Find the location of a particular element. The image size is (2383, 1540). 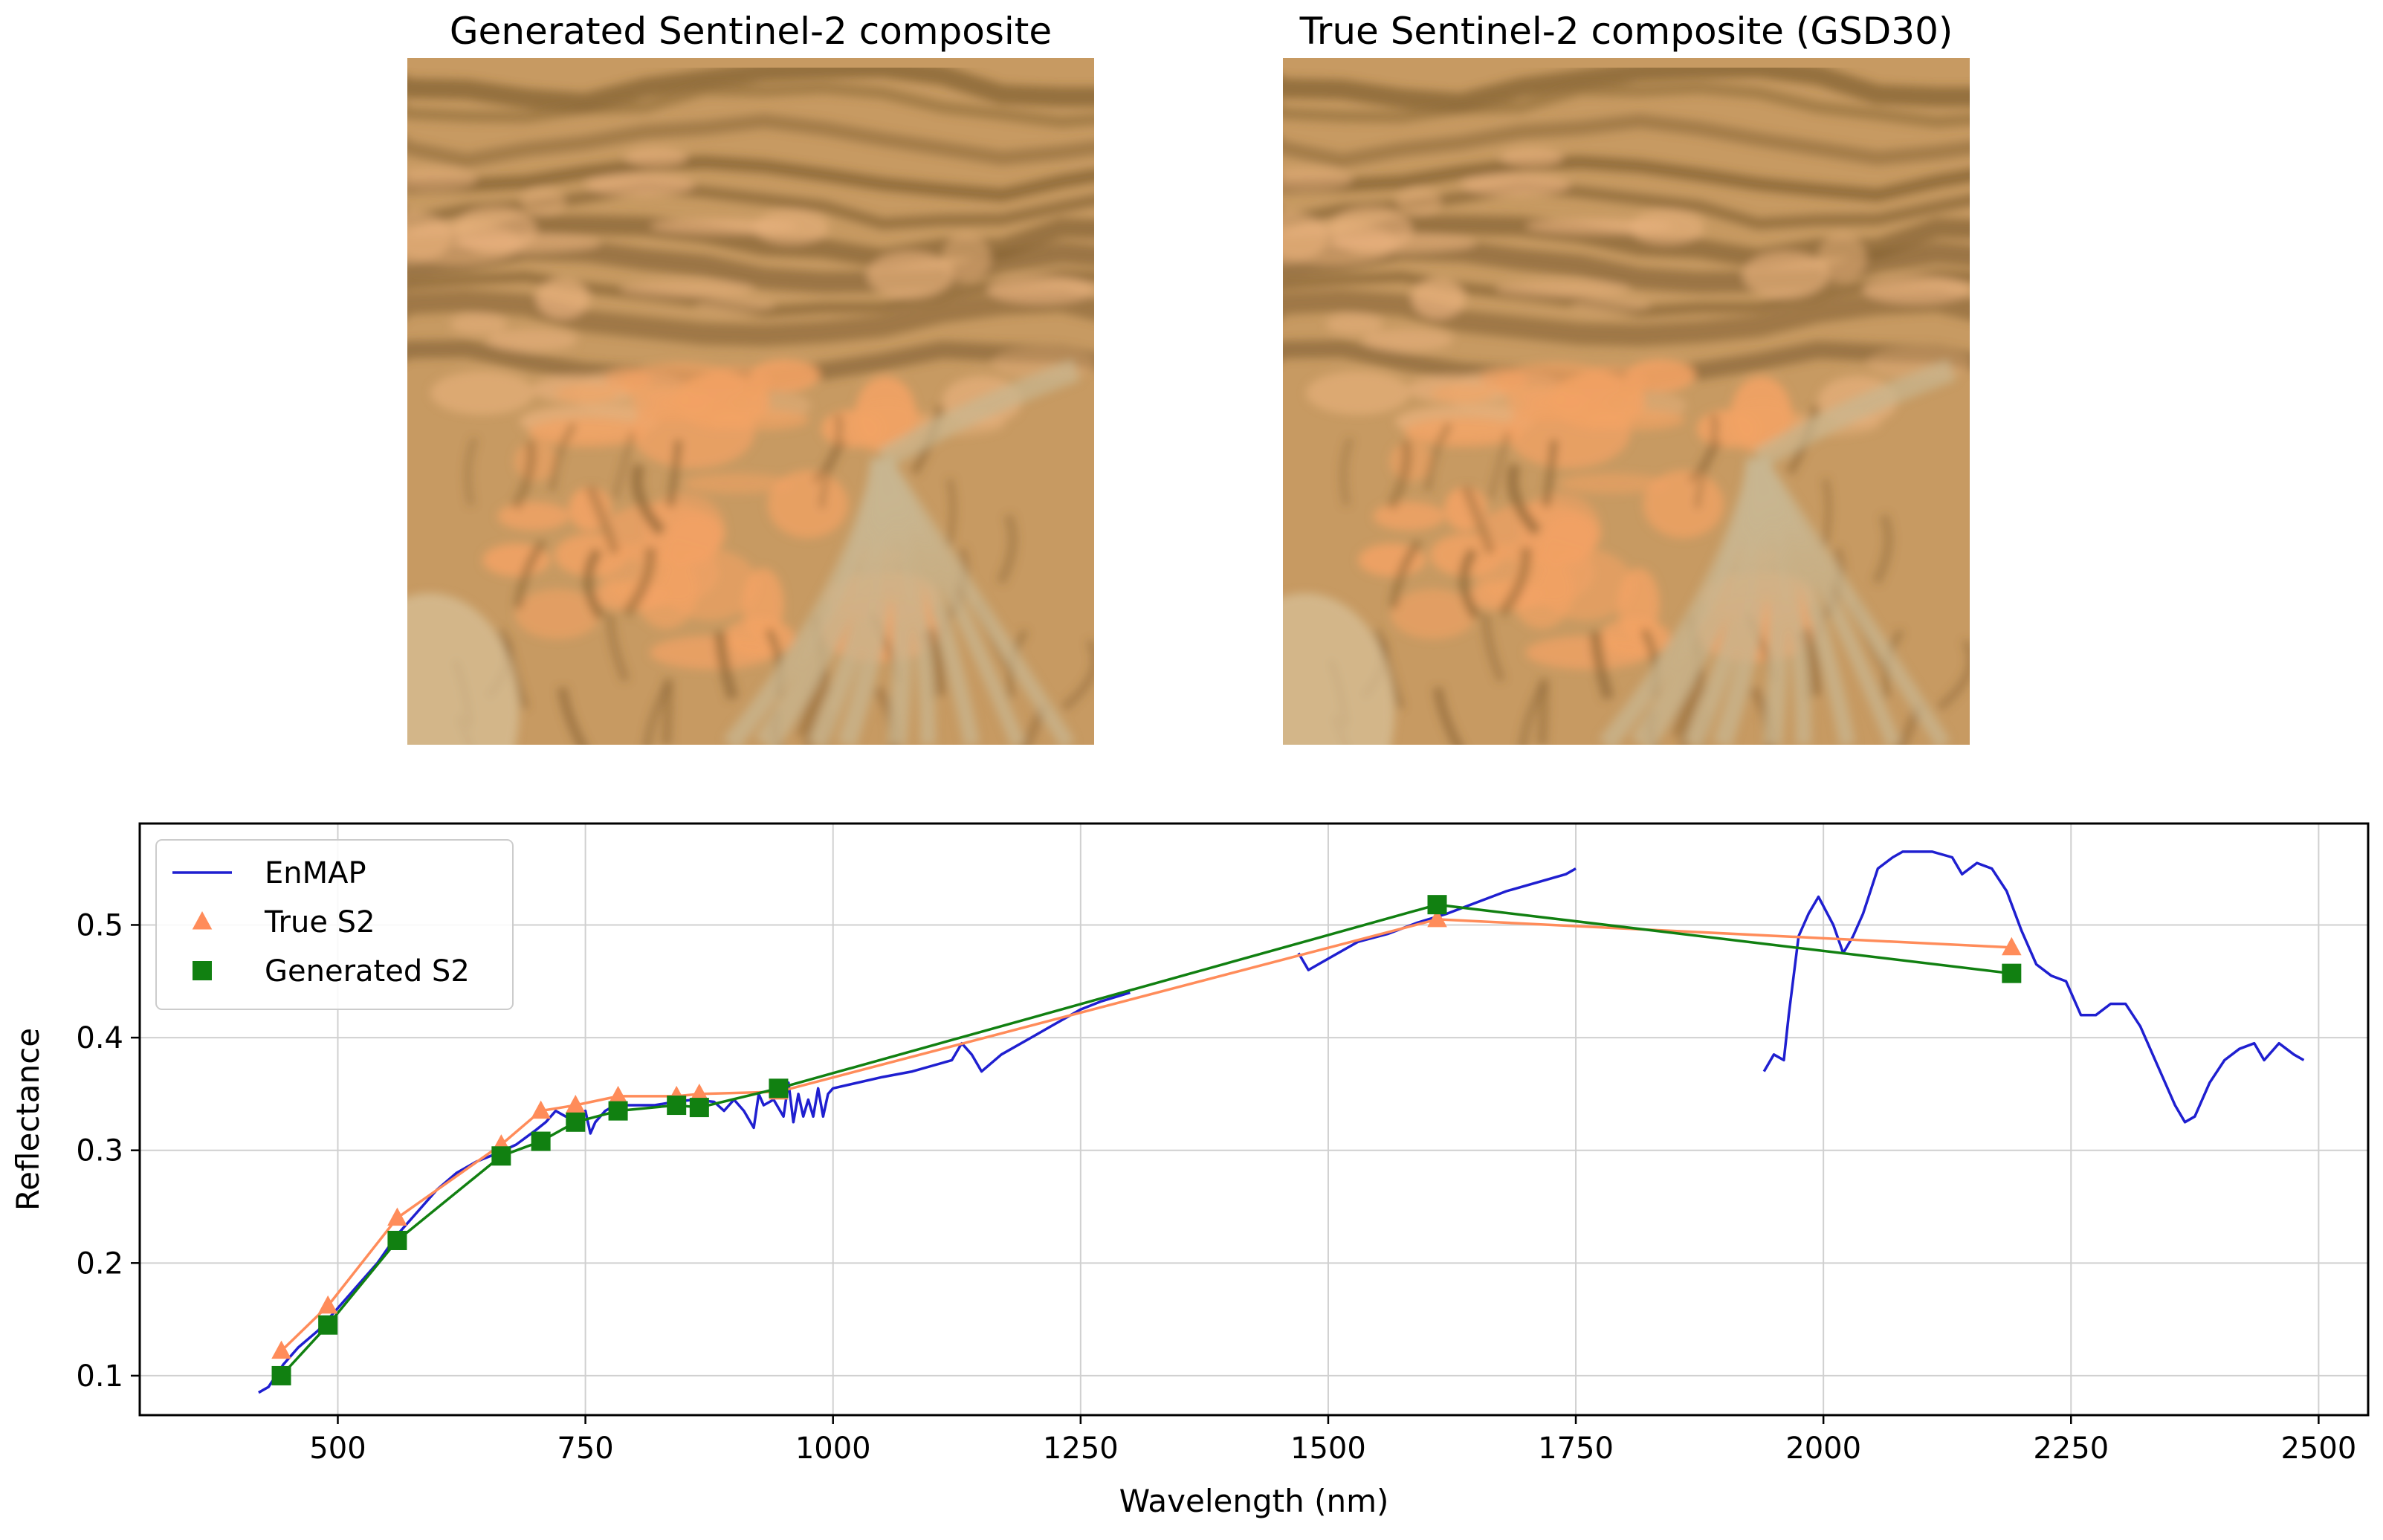

legend-label-true-s2: True S2 is located at coordinates (319, 922).